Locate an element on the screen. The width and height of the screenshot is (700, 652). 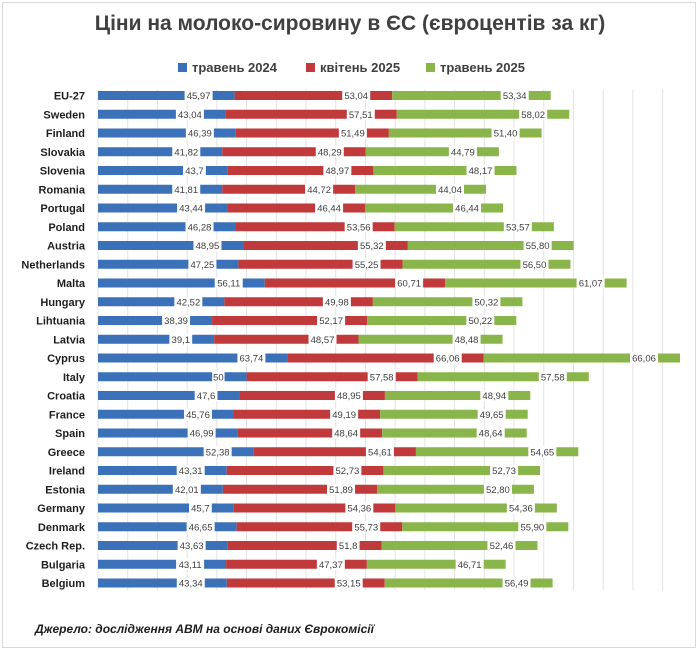
legend-item-may-2025: травень 2025 is located at coordinates (475, 67).